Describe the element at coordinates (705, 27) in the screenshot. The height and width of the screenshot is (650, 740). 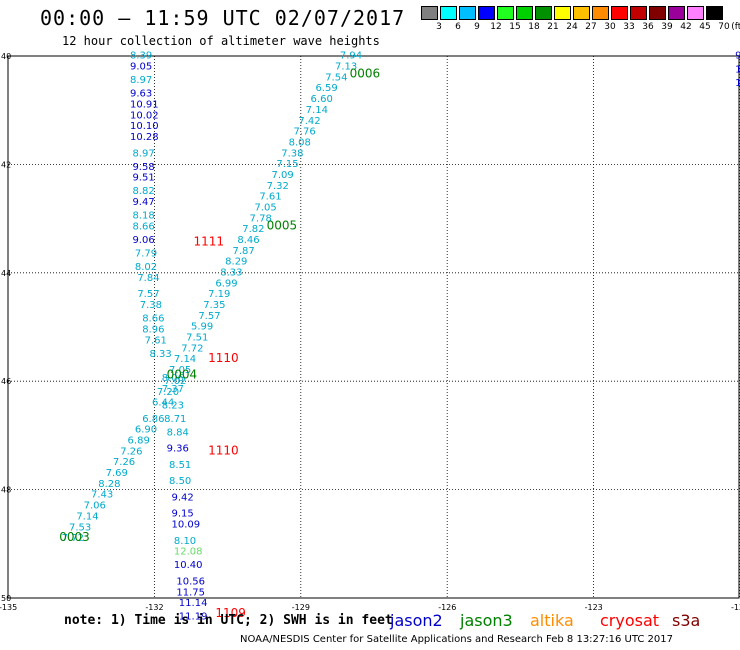
I see `legend-label: 45` at that location.